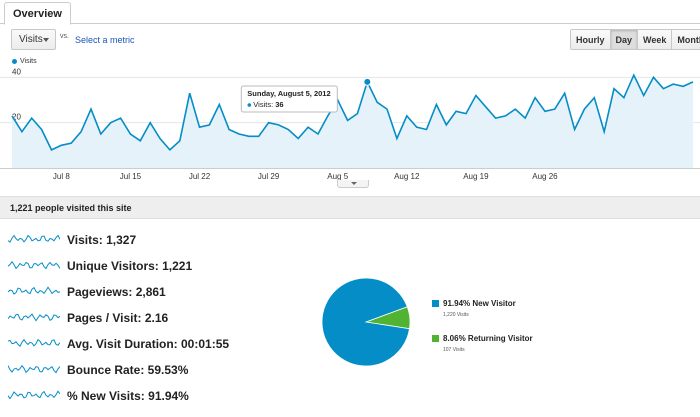  What do you see at coordinates (454, 350) in the screenshot?
I see `returning-visitor-count: 107 Visits` at bounding box center [454, 350].